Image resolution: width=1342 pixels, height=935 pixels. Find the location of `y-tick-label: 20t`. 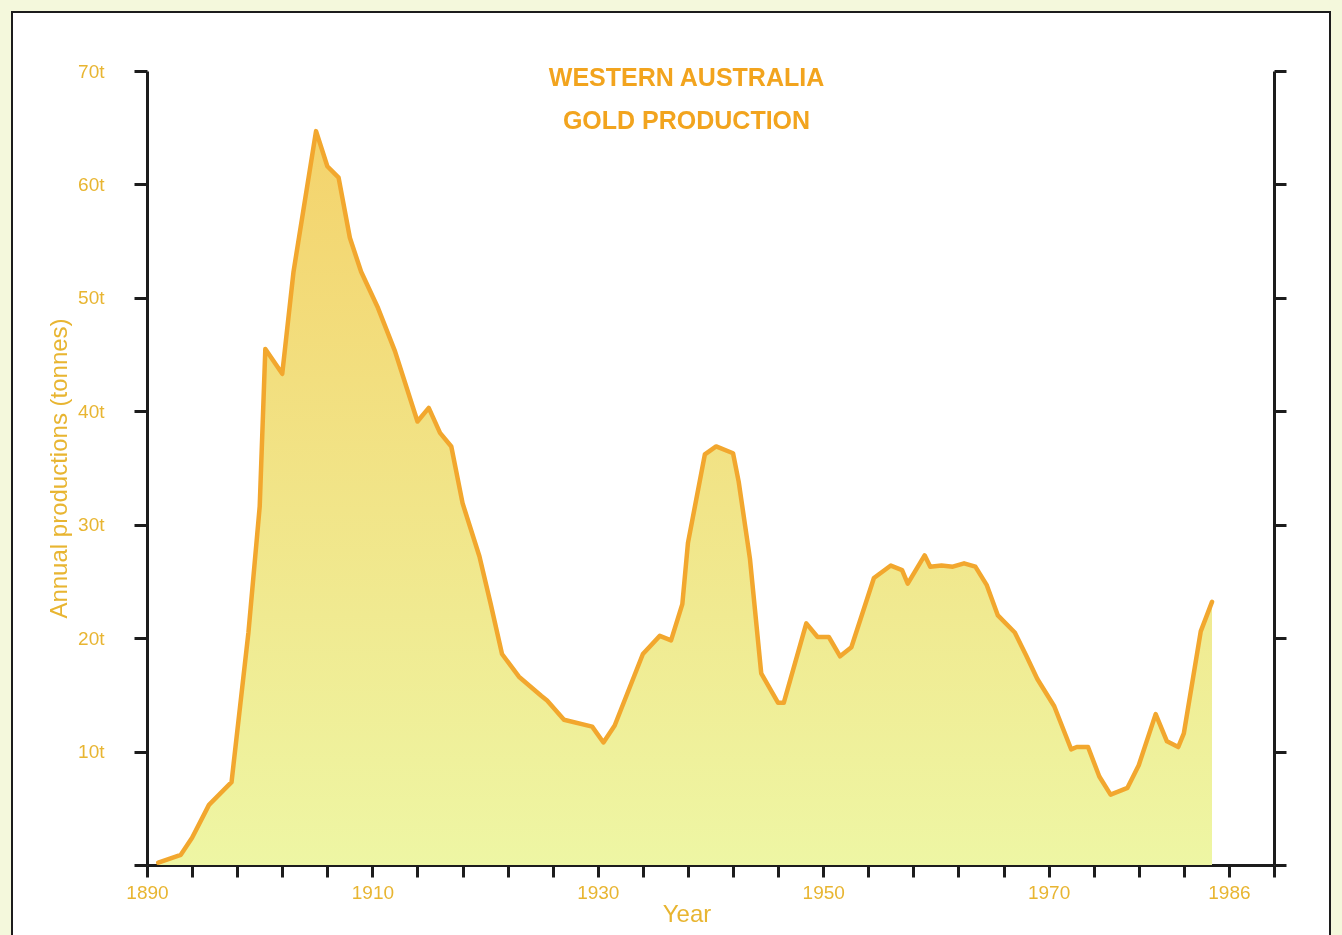

y-tick-label: 20t is located at coordinates (92, 638).